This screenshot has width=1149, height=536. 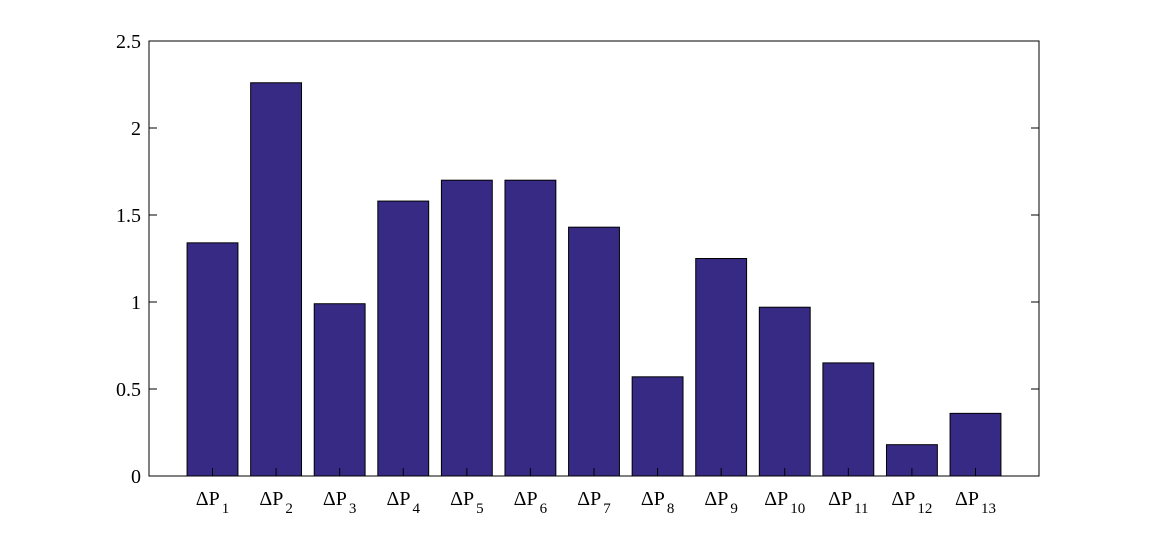 I want to click on x-tick-label-4: ΔP 4, so click(x=404, y=502).